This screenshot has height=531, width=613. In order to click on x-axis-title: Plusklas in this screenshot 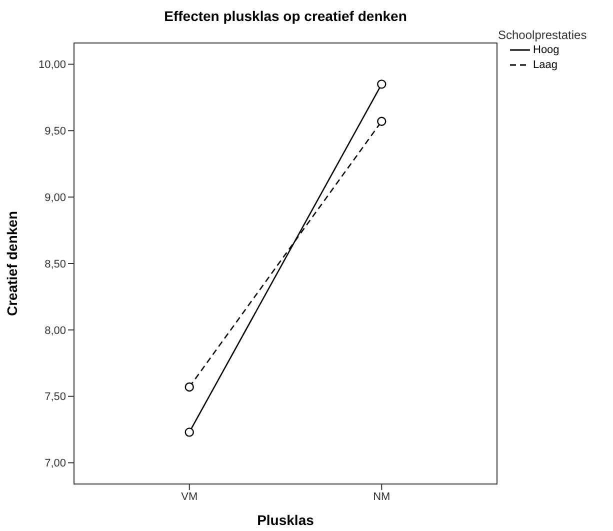, I will do `click(285, 520)`.